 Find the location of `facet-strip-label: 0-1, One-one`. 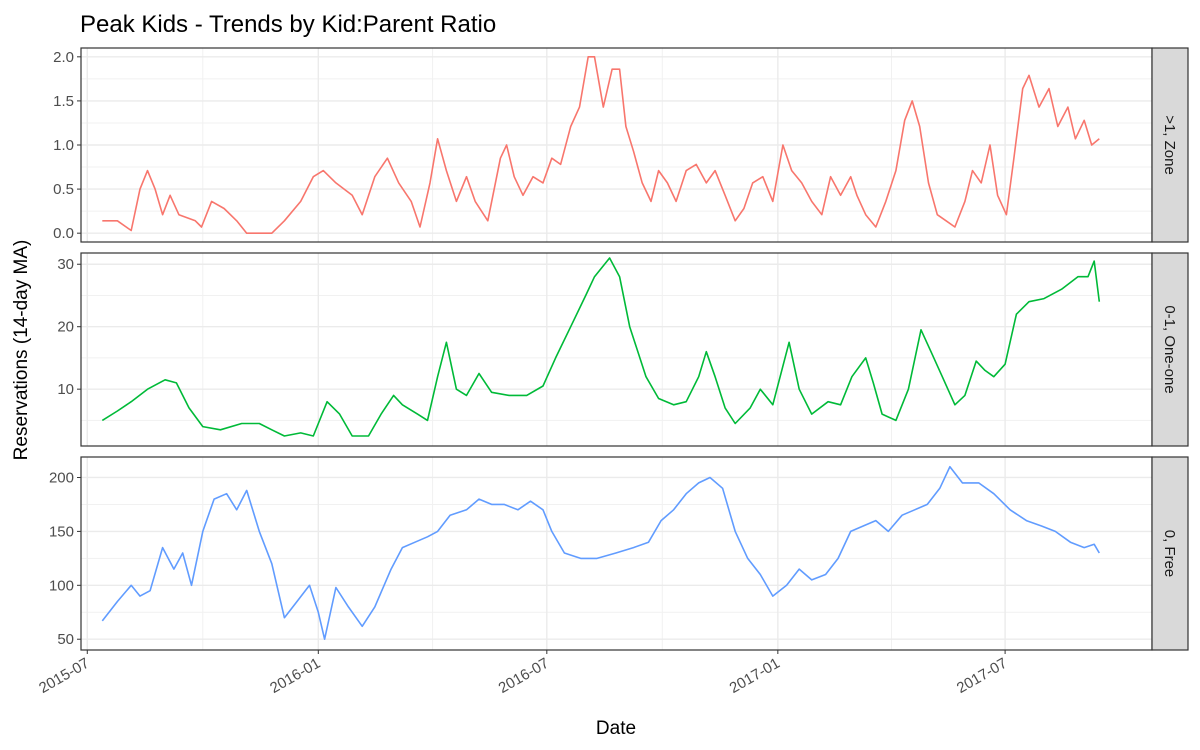

facet-strip-label: 0-1, One-one is located at coordinates (1169, 349).